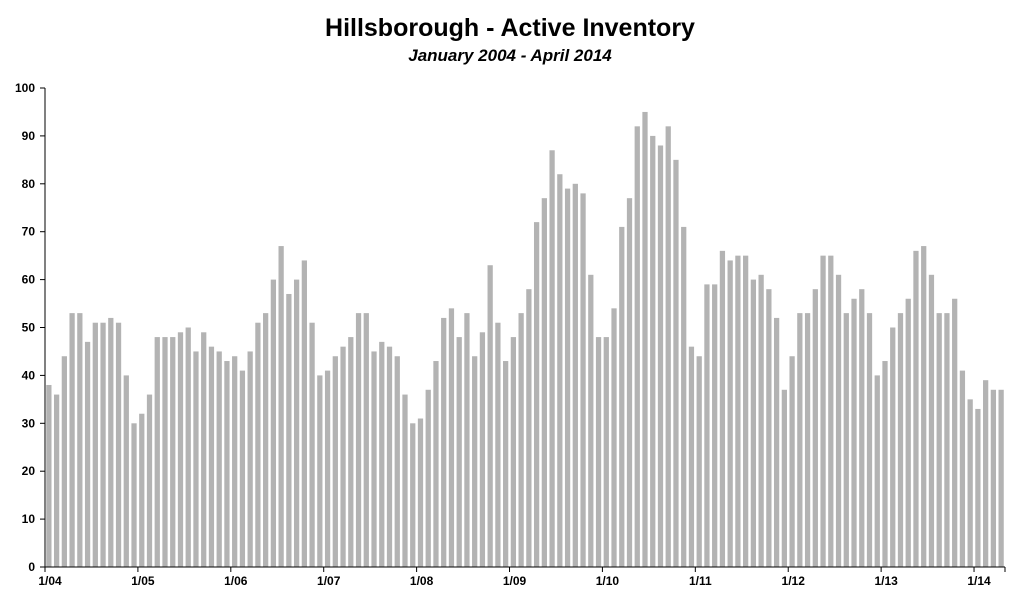 This screenshot has width=1024, height=602. What do you see at coordinates (422, 581) in the screenshot?
I see `x-tick-label: 1/08` at bounding box center [422, 581].